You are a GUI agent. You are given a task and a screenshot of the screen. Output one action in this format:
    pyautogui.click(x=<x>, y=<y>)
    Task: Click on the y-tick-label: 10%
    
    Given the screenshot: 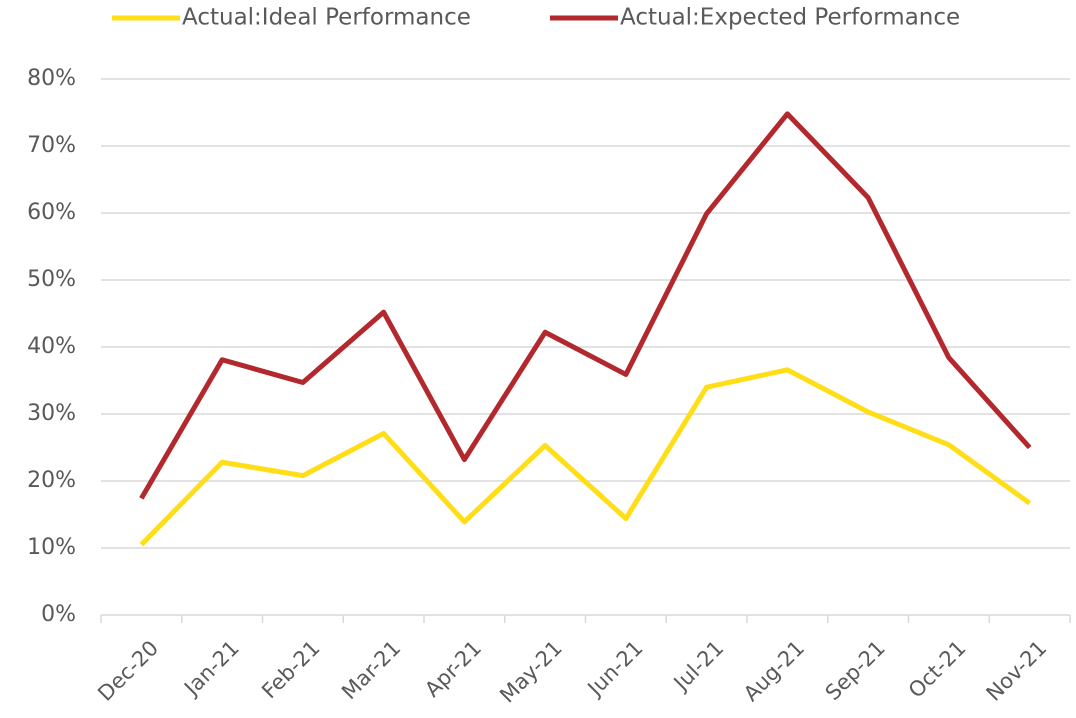 What is the action you would take?
    pyautogui.click(x=51, y=547)
    